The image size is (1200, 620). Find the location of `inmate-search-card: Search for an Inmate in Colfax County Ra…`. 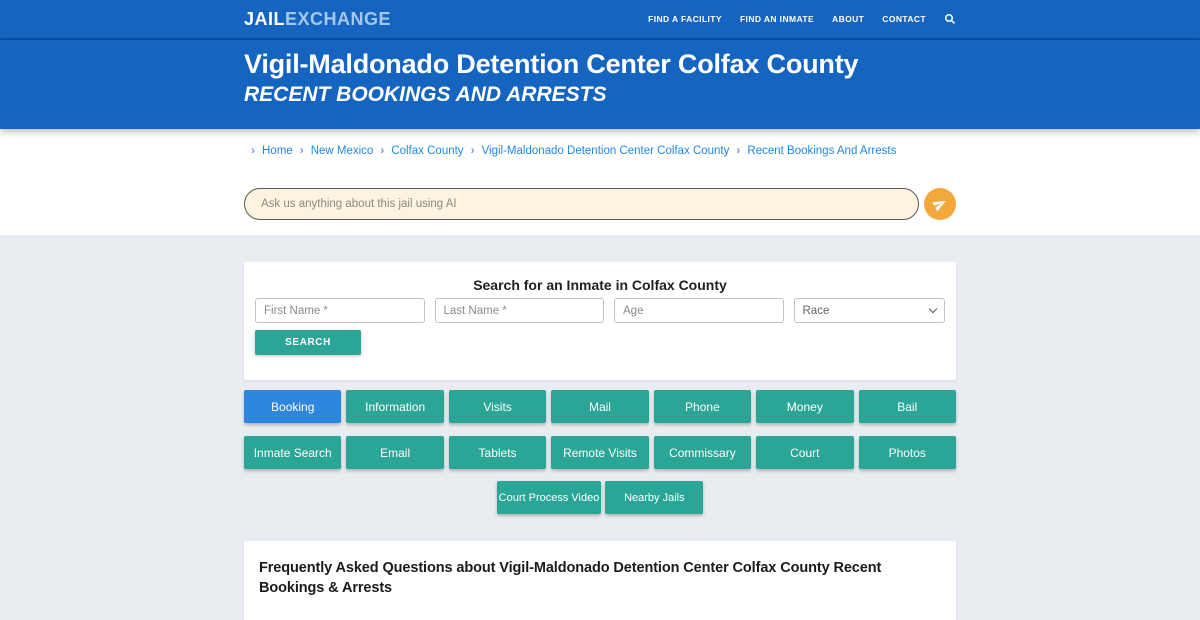

inmate-search-card: Search for an Inmate in Colfax County Ra… is located at coordinates (600, 321).